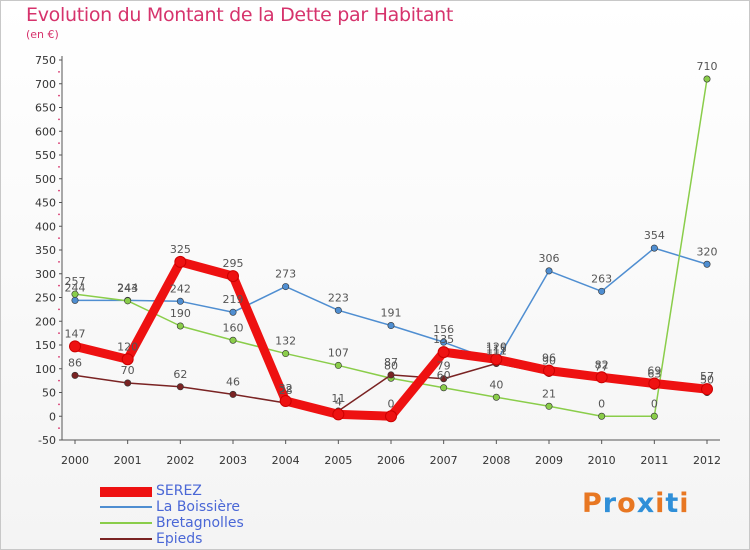  What do you see at coordinates (549, 460) in the screenshot?
I see `x-tick-label: 2009` at bounding box center [549, 460].